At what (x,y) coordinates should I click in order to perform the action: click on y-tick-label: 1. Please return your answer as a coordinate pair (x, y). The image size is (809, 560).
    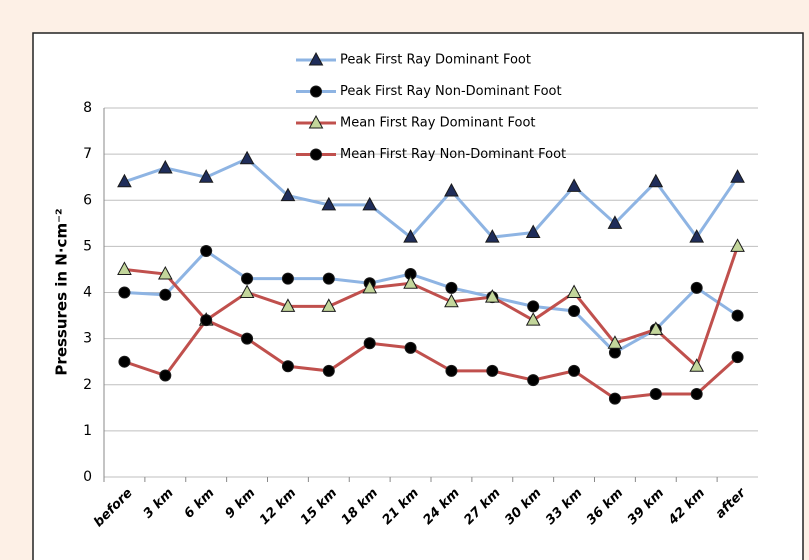
    Looking at the image, I should click on (87, 431).